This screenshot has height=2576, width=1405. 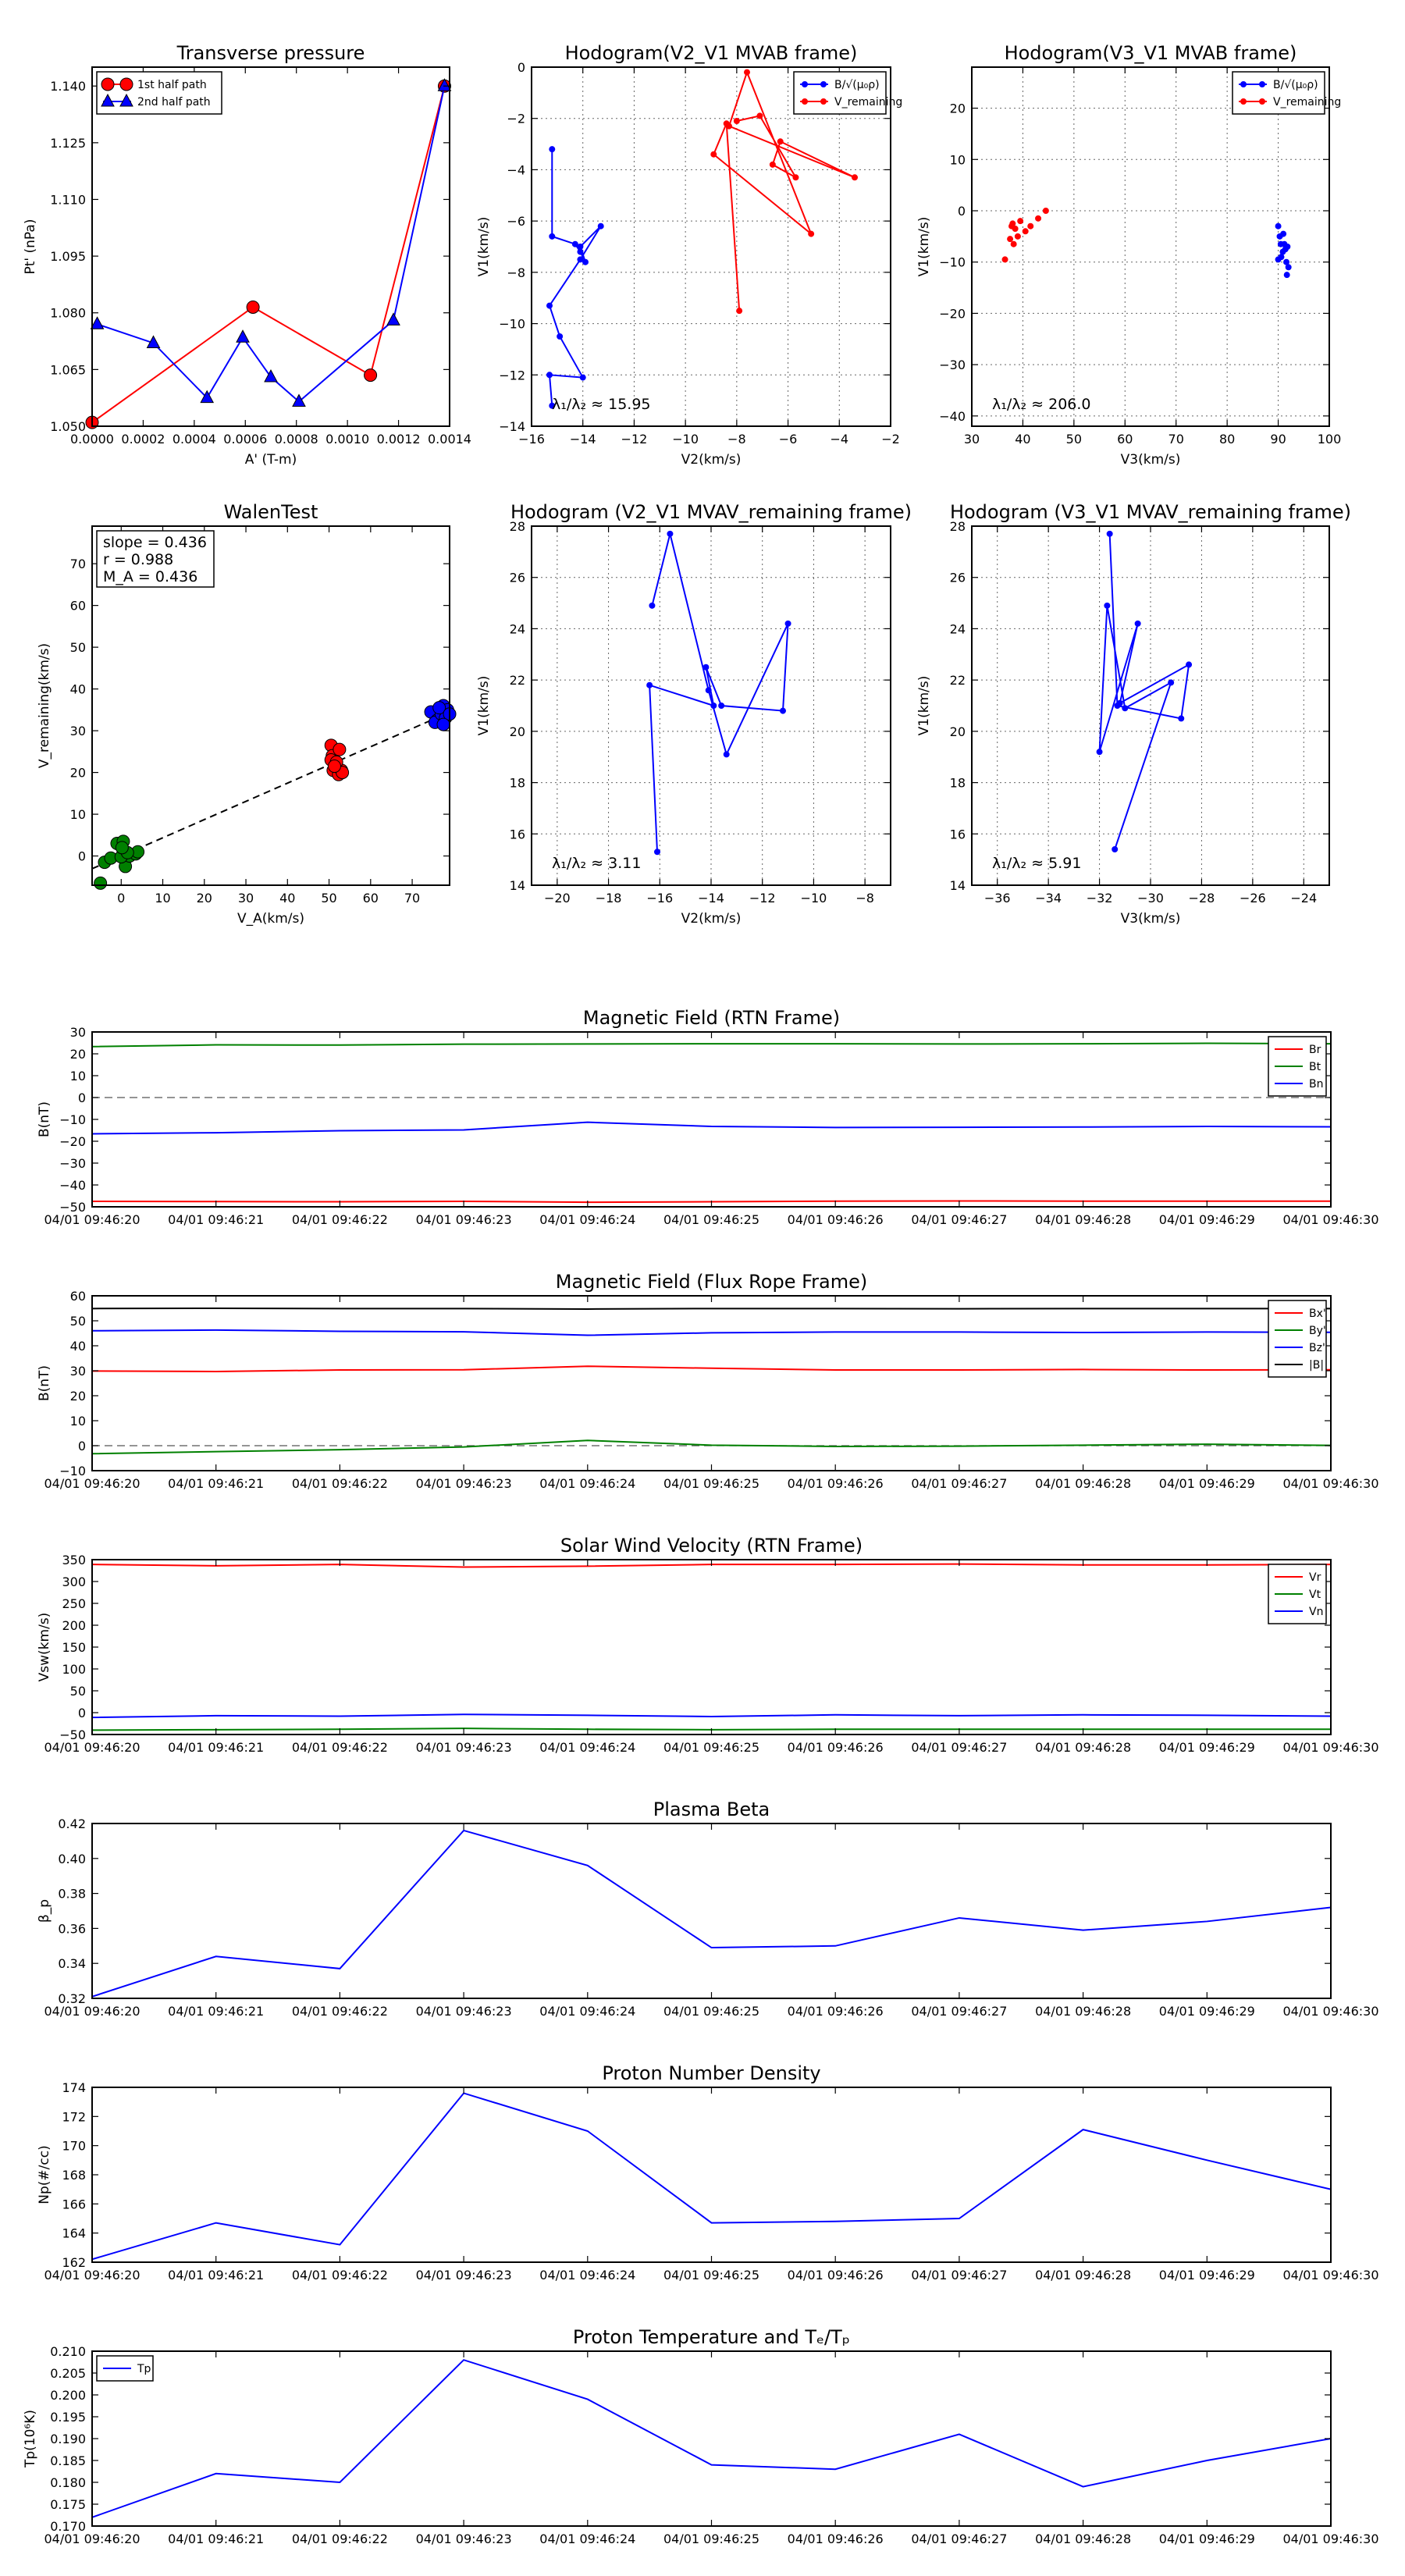 What do you see at coordinates (449, 439) in the screenshot?
I see `x-tick-label: 0.0014` at bounding box center [449, 439].